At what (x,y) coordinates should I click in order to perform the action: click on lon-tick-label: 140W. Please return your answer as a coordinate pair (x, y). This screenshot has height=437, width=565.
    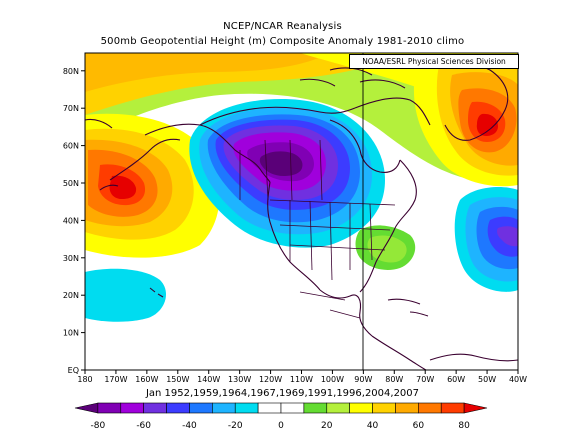
    Looking at the image, I should click on (208, 379).